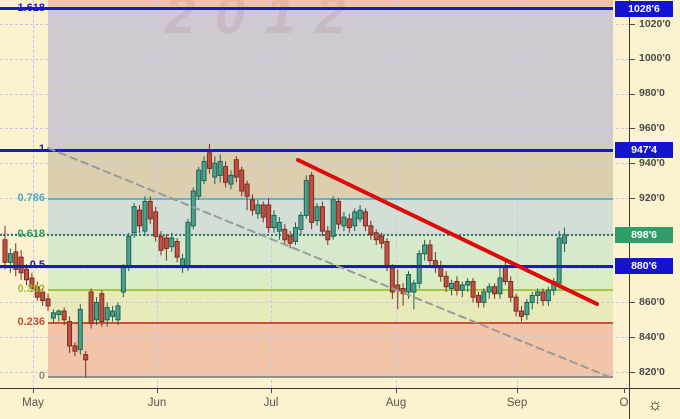 Image resolution: width=680 pixels, height=419 pixels. Describe the element at coordinates (652, 127) in the screenshot. I see `price-axis-label: 960'0` at that location.